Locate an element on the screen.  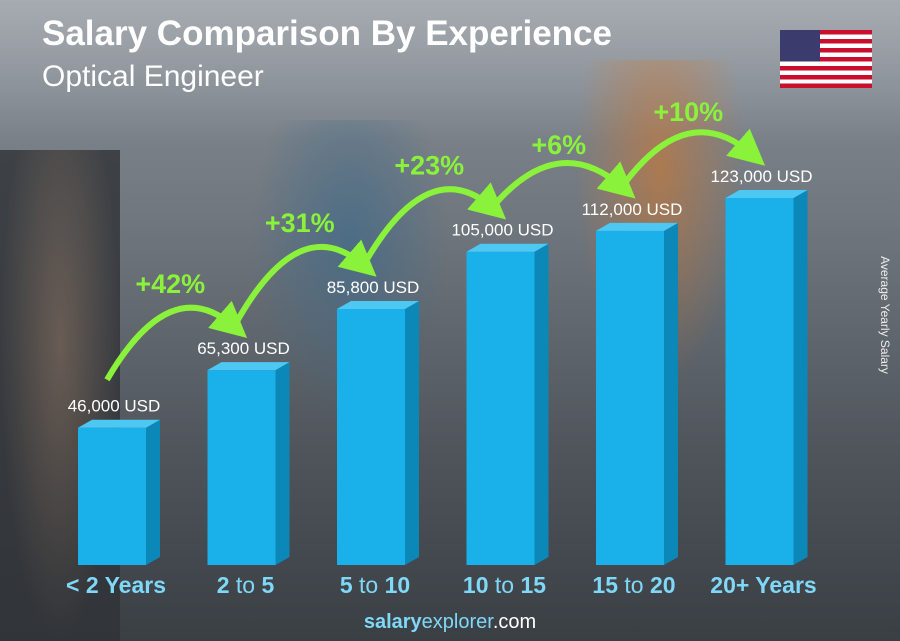
x-tick-label: 2 to 5 is located at coordinates (246, 585).